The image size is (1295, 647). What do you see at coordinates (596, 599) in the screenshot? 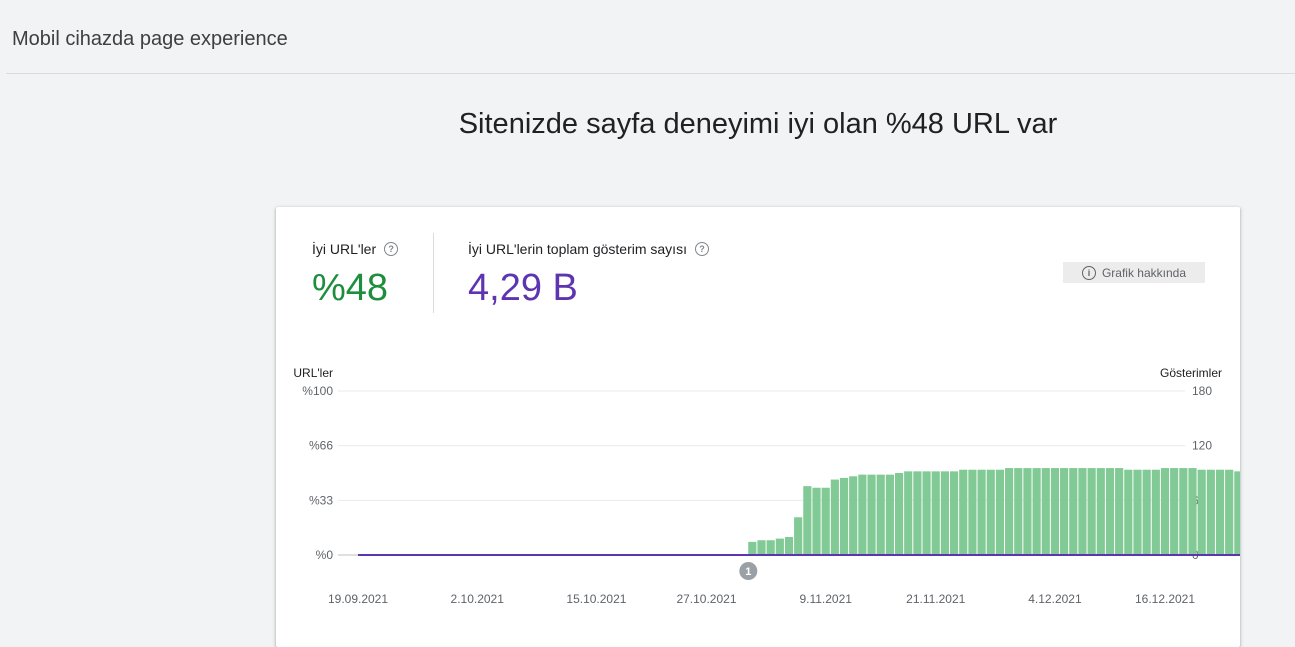
I see `x-tick-label: 15.10.2021` at bounding box center [596, 599].